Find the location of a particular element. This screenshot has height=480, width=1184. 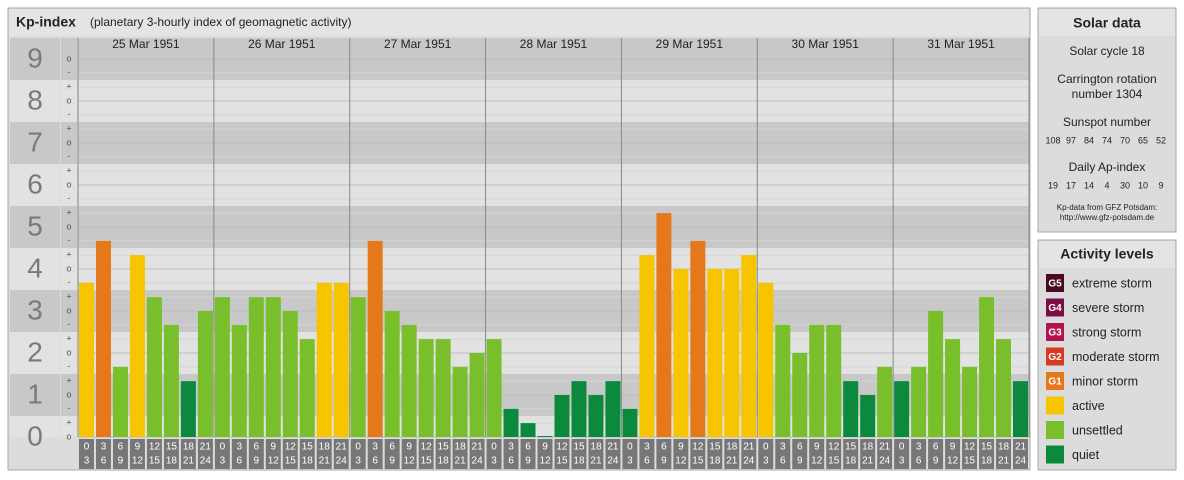

carrington: Carrington rotation is located at coordinates (1106, 79).